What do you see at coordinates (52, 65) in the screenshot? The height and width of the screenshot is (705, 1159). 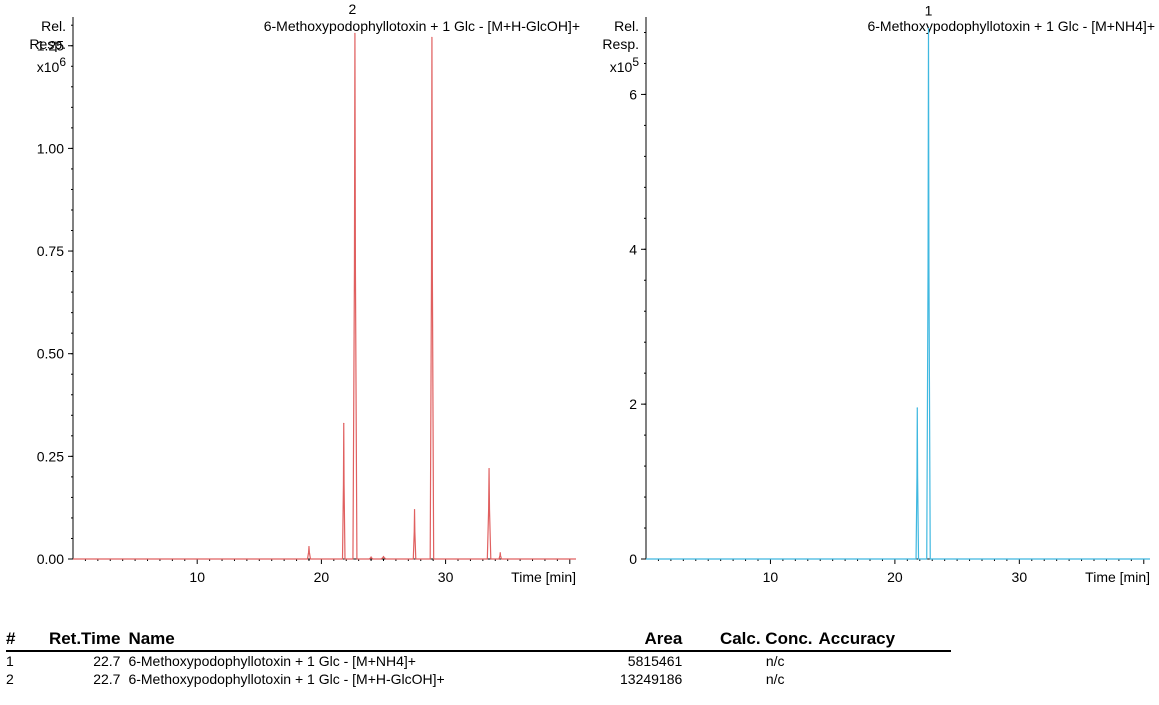 I see `y-axis-scale: x106` at bounding box center [52, 65].